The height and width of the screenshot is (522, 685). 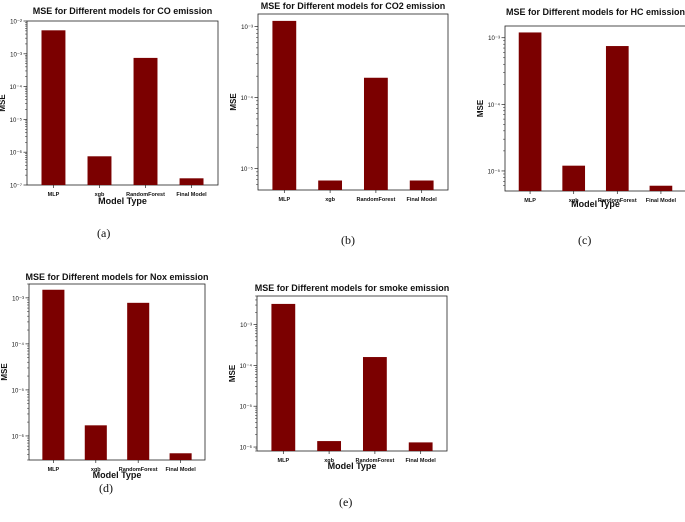 What do you see at coordinates (595, 12) in the screenshot?
I see `chart-title: MSE for Different models for HC emission` at bounding box center [595, 12].